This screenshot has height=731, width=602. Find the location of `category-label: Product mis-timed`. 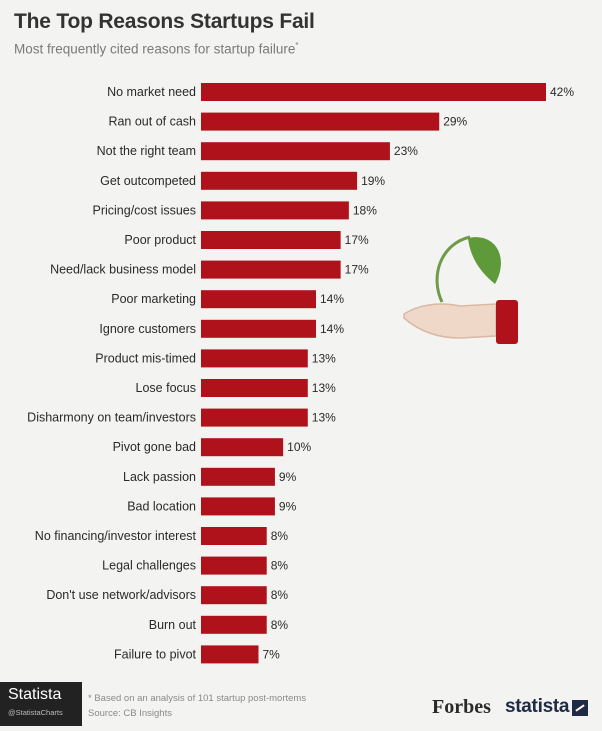

category-label: Product mis-timed is located at coordinates (145, 358).